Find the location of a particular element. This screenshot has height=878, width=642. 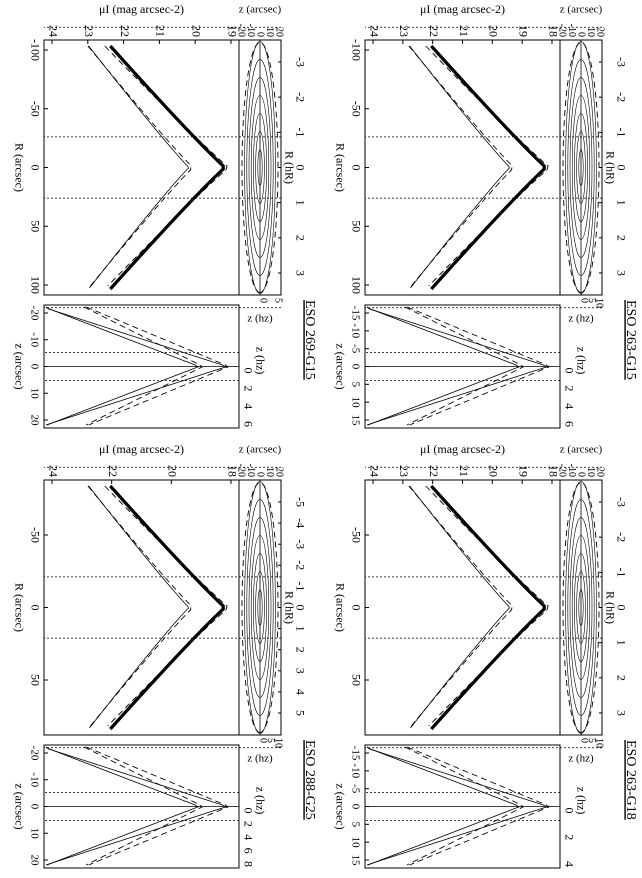

y-axis-label: μI (mag arcsec-2) is located at coordinates (141, 449).